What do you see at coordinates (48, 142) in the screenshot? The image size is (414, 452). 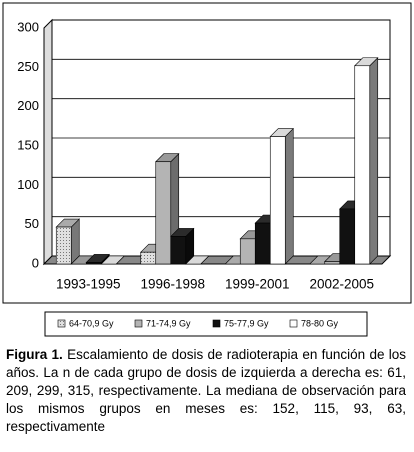 I see `side-wall` at bounding box center [48, 142].